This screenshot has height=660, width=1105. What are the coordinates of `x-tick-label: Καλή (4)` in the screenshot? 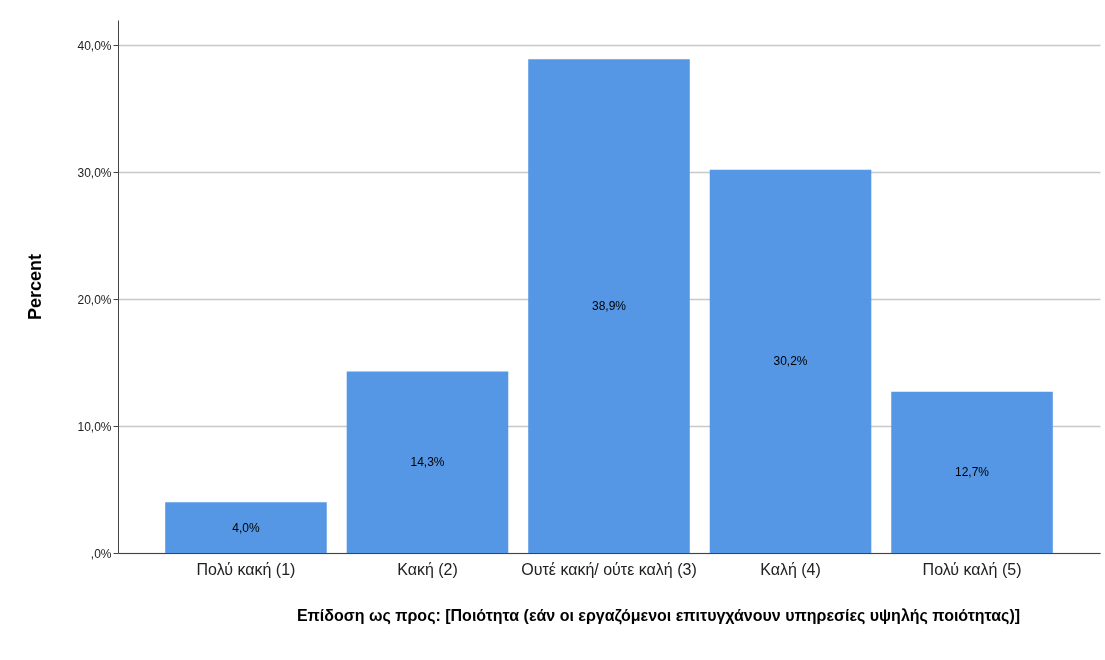 It's located at (790, 569).